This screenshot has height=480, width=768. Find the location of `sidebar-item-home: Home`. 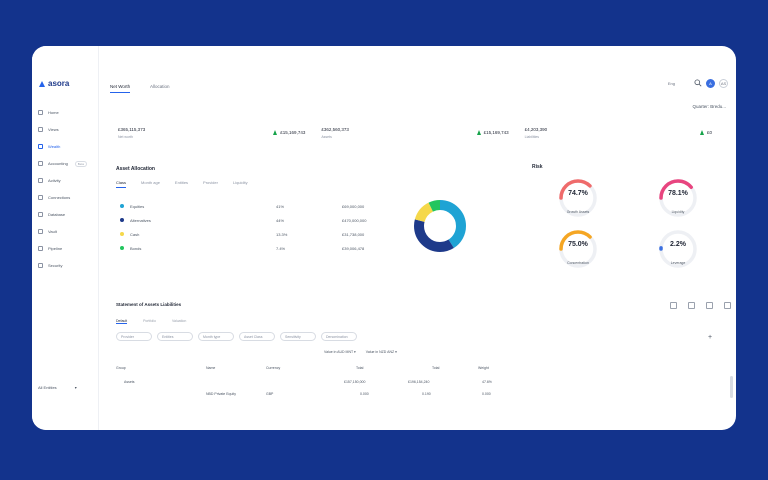

sidebar-item-home: Home is located at coordinates (65, 112).